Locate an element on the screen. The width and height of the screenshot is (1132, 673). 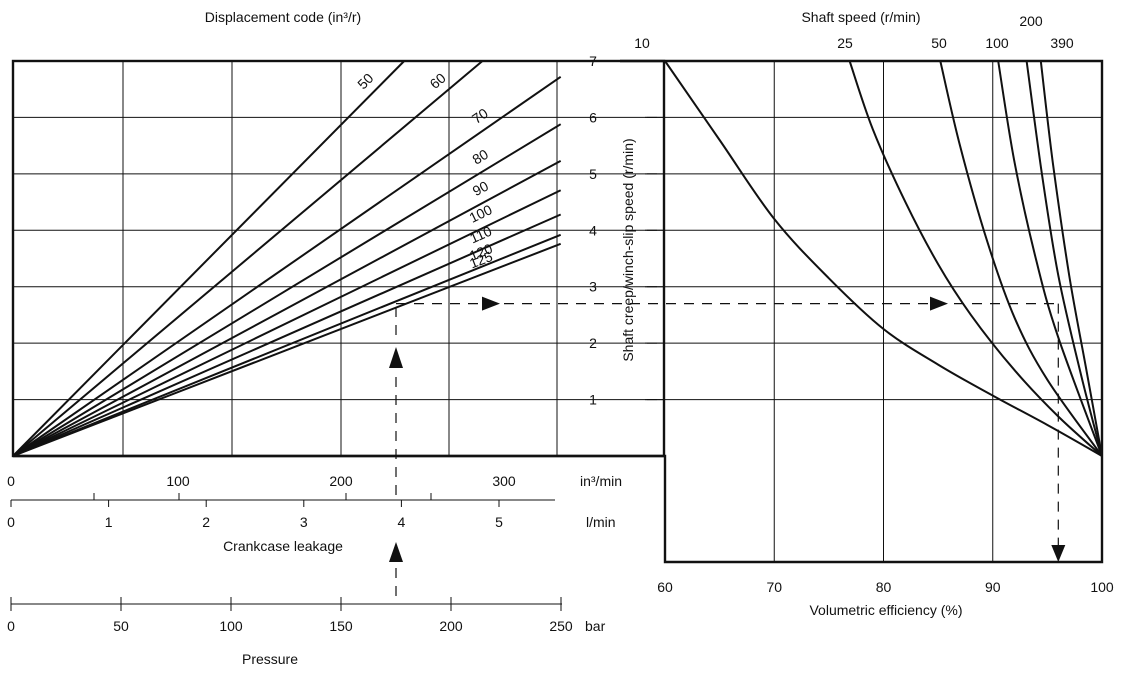
displacement-label-90: 90 is located at coordinates (480, 188).